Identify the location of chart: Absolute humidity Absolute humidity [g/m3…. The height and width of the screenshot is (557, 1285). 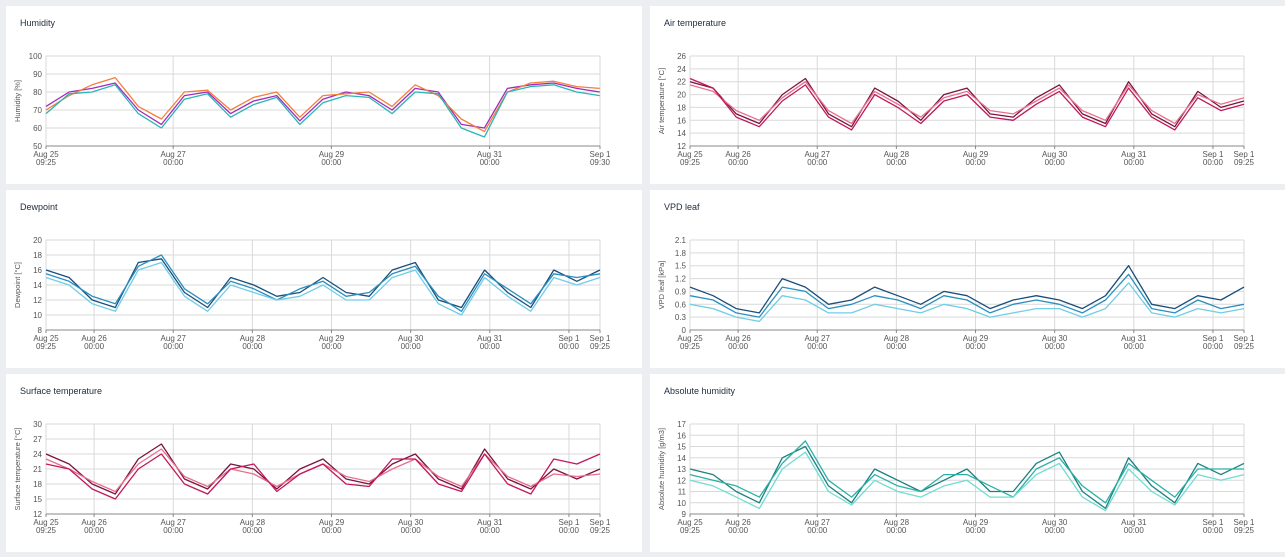
(956, 460).